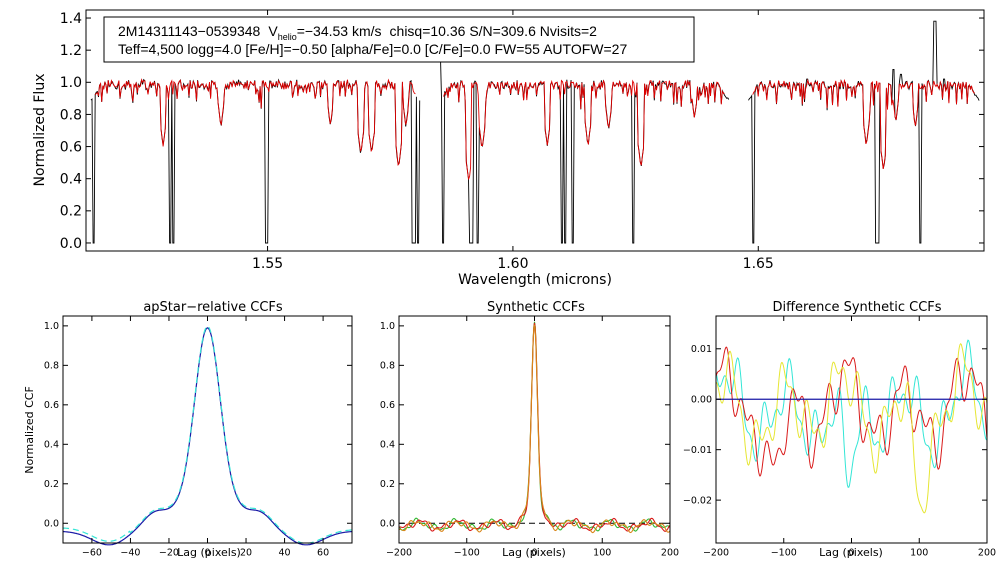 Image resolution: width=1008 pixels, height=576 pixels. I want to click on difference-ccf-xtick-label: 200, so click(987, 553).